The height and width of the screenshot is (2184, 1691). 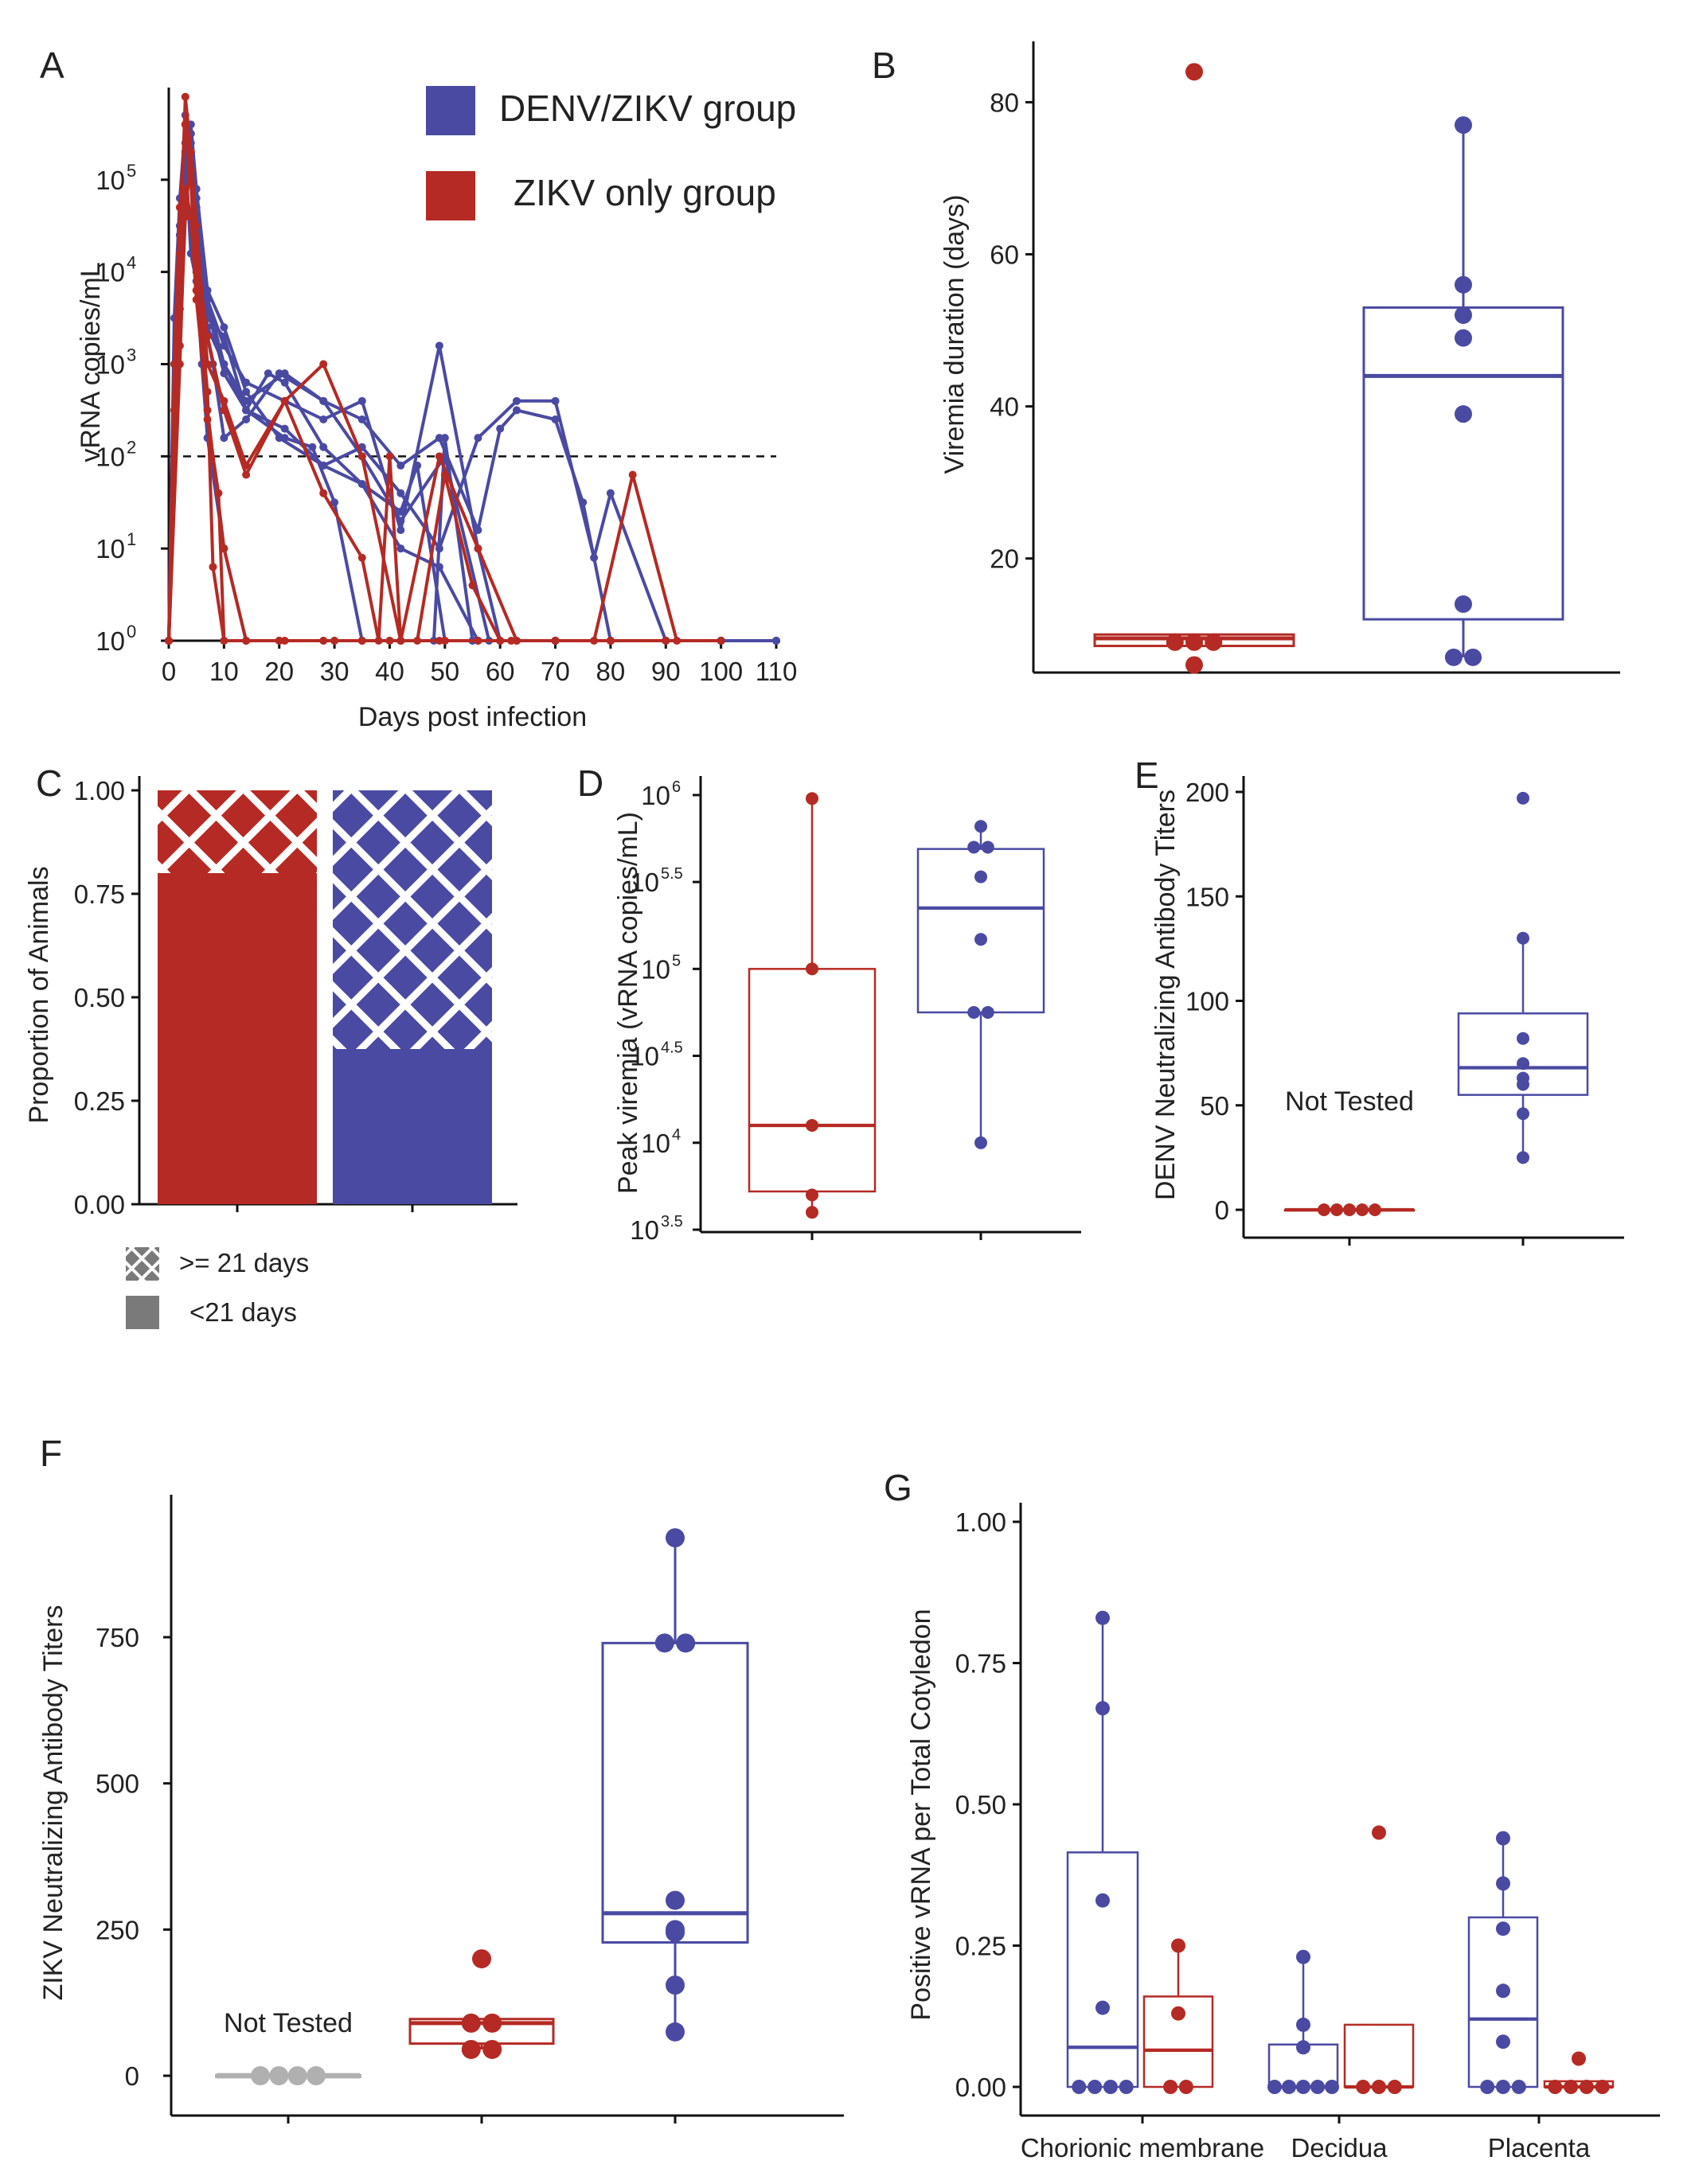 I want to click on panel-a-y-tick-exponent: 4, so click(x=131, y=263).